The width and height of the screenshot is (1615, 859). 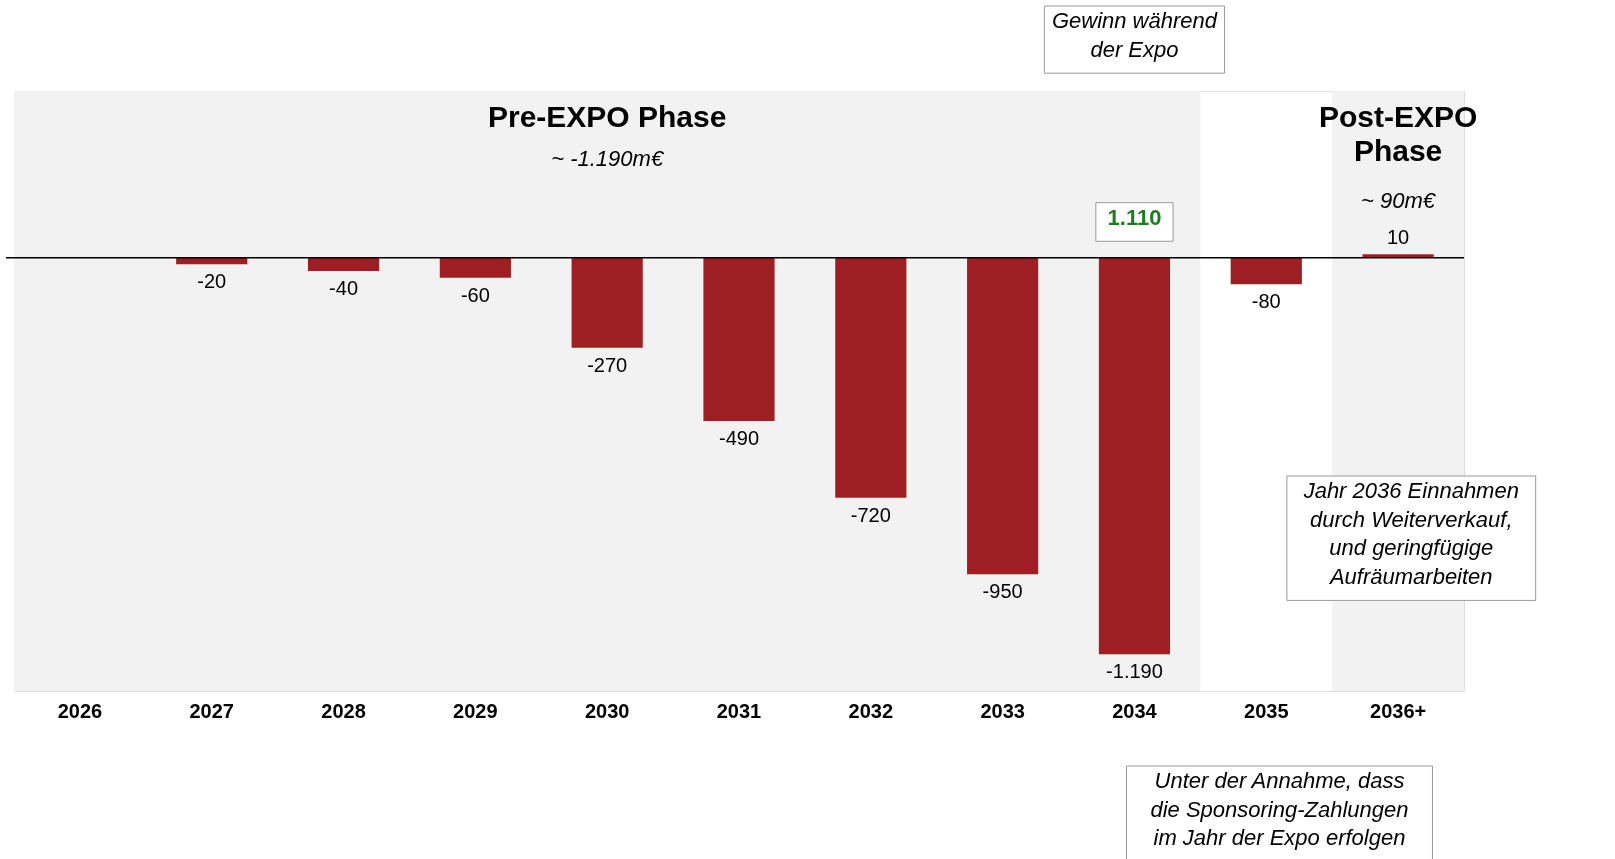 What do you see at coordinates (1398, 133) in the screenshot?
I see `band-label: Post-EXPO Phase` at bounding box center [1398, 133].